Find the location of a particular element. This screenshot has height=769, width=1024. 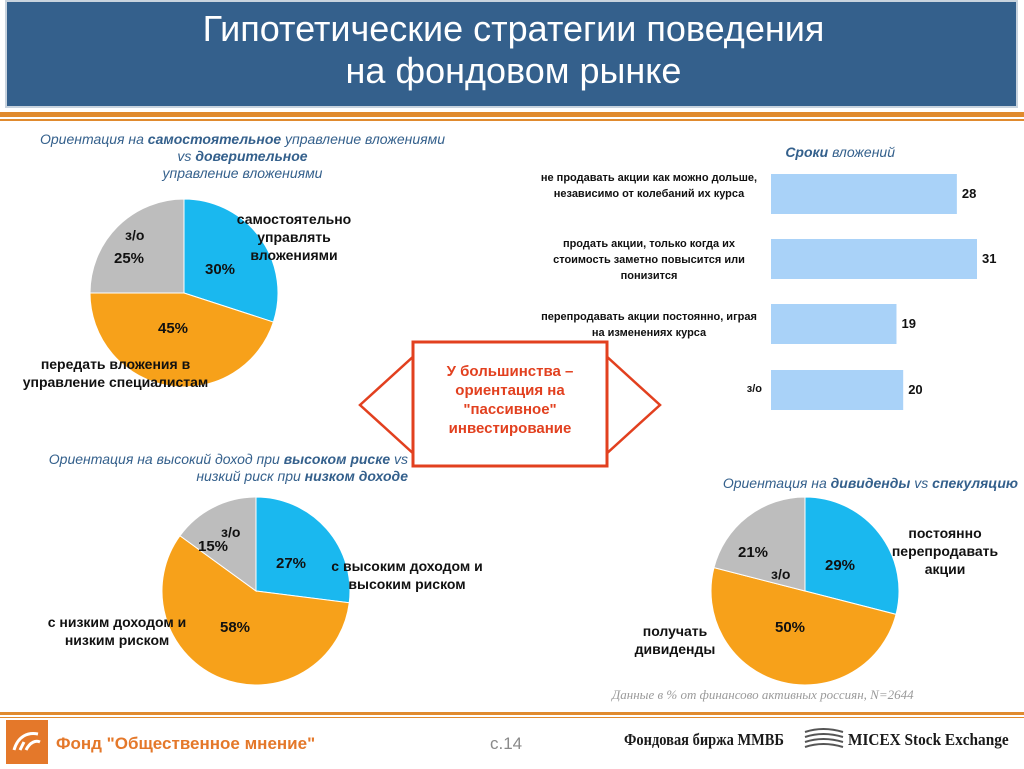

pie1-value-label: 25% is located at coordinates (129, 258).